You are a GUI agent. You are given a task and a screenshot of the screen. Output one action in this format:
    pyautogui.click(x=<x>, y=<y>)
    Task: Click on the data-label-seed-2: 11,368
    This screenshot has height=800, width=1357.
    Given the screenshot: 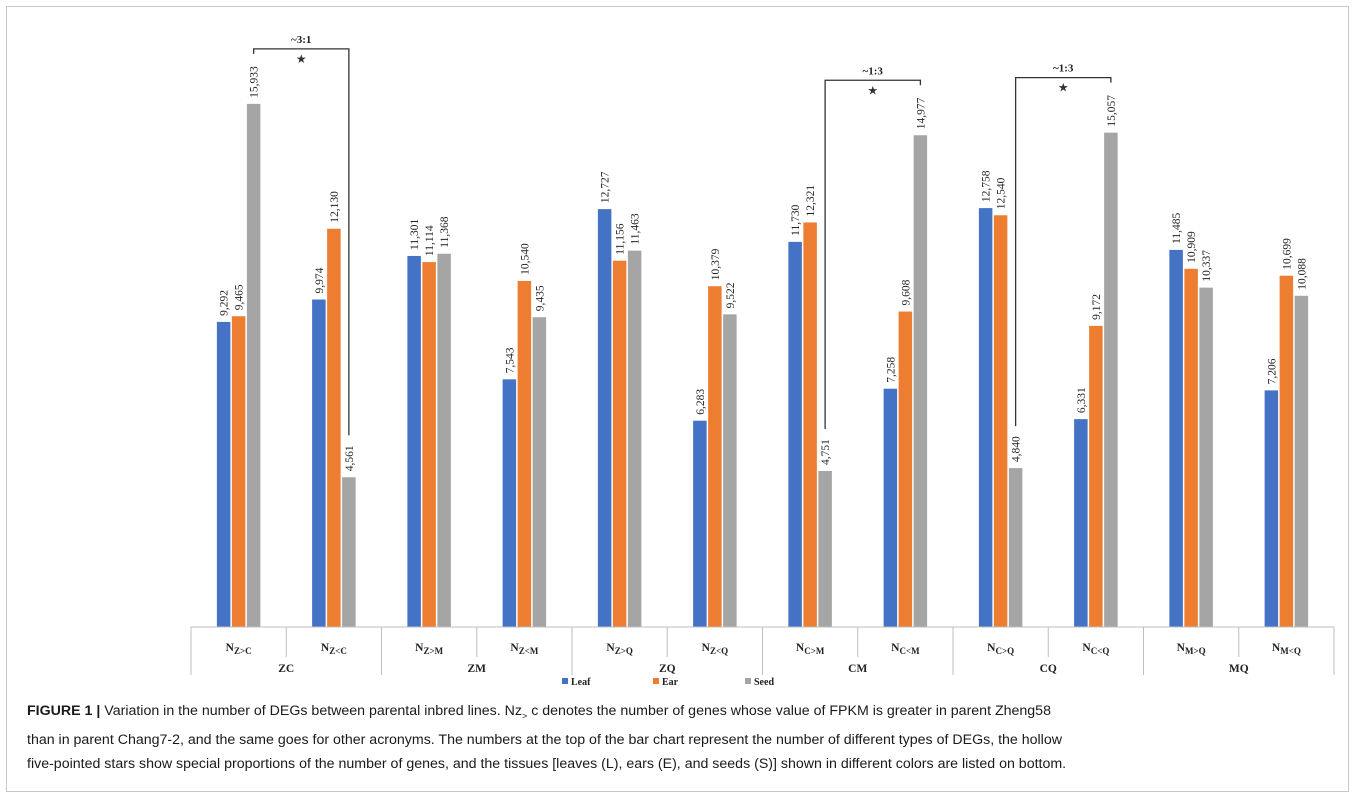 What is the action you would take?
    pyautogui.click(x=445, y=231)
    